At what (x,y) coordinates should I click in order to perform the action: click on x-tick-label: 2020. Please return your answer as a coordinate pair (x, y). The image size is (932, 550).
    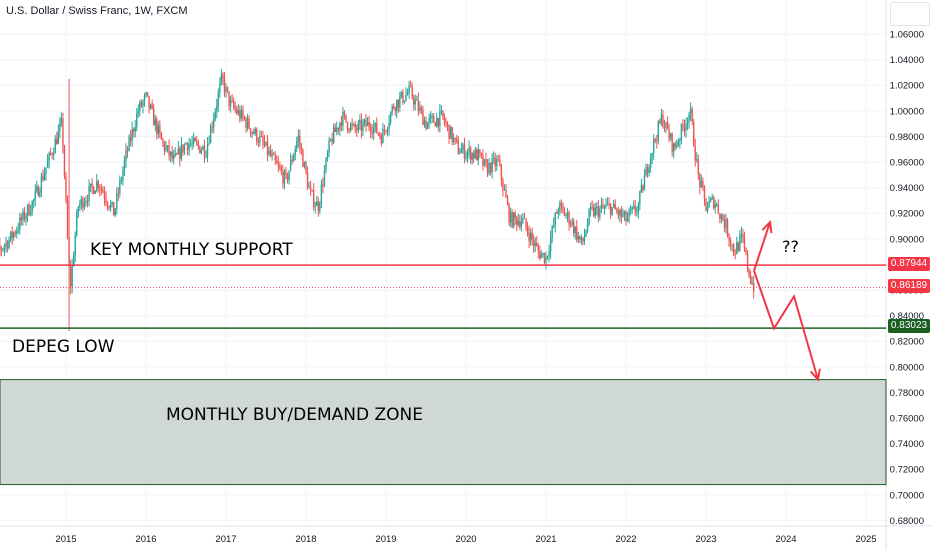
    Looking at the image, I should click on (465, 539).